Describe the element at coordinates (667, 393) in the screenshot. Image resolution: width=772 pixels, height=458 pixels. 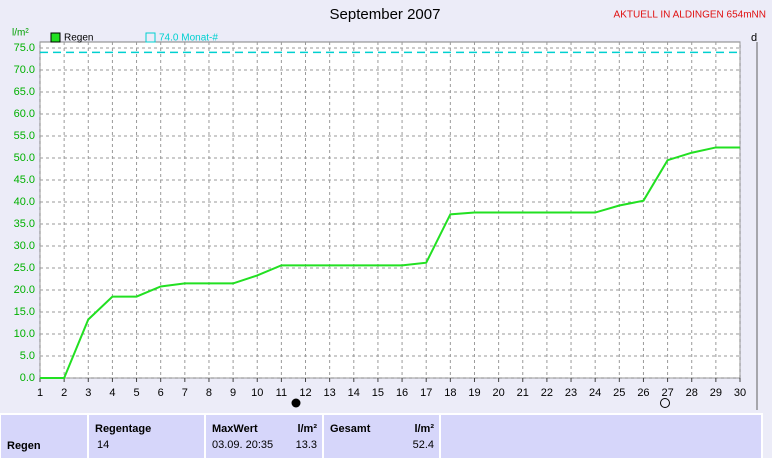
I see `x-tick-label: 27` at that location.